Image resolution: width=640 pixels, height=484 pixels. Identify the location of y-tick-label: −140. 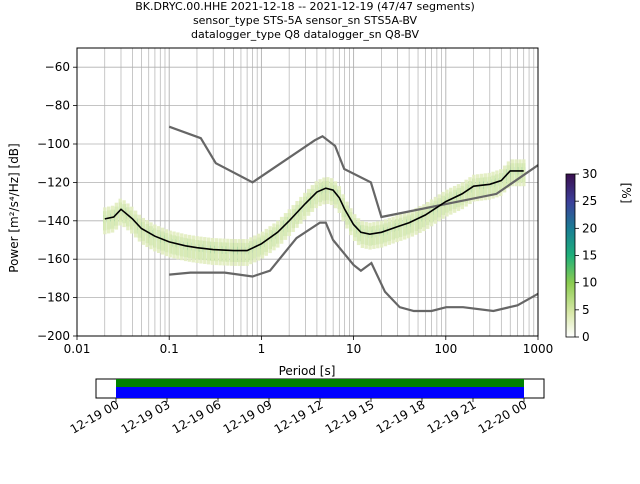
(53, 221).